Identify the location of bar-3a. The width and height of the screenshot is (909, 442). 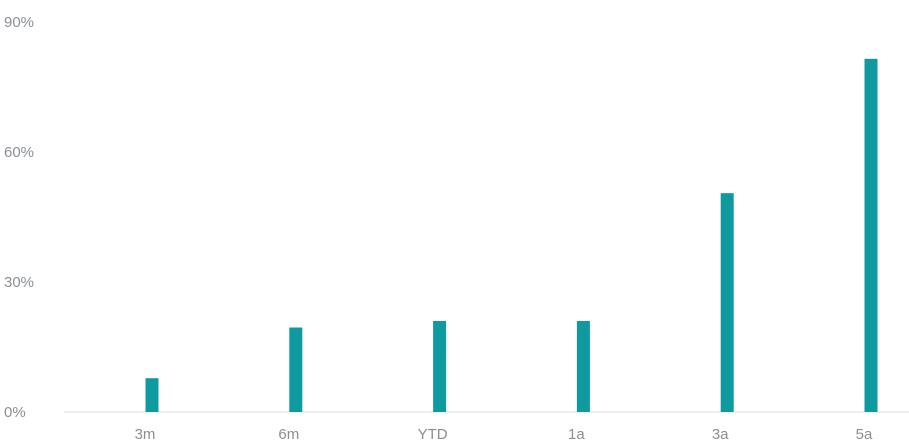
(727, 302).